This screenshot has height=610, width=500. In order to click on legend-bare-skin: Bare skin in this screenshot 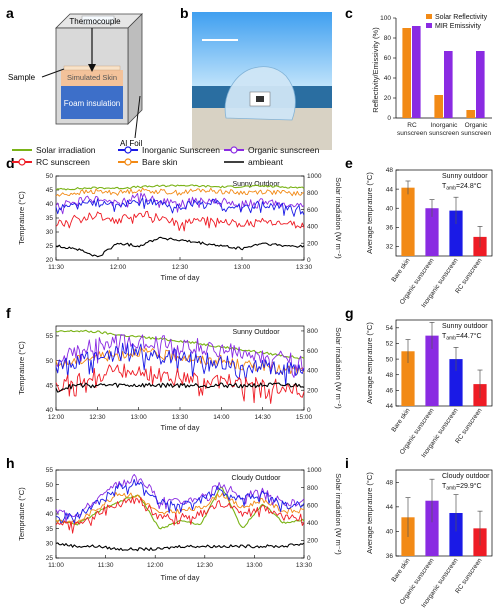, I will do `click(160, 162)`.